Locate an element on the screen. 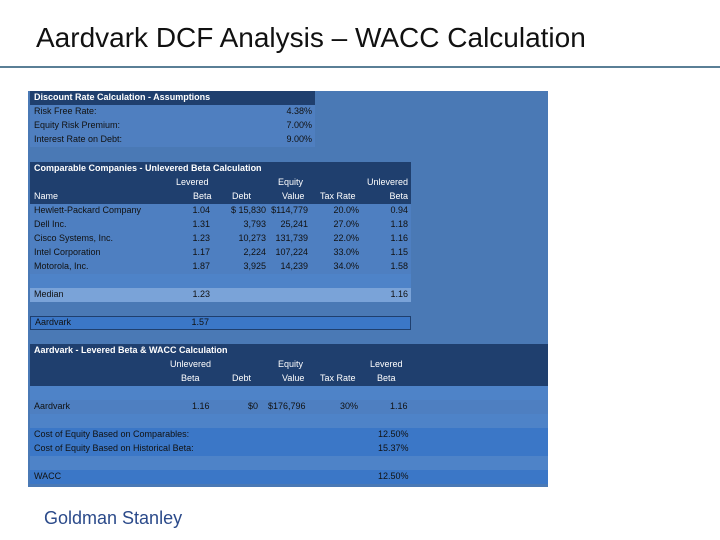 This screenshot has height=540, width=720. assumptions-header: Discount Rate Calculation - Assumptions is located at coordinates (172, 98).